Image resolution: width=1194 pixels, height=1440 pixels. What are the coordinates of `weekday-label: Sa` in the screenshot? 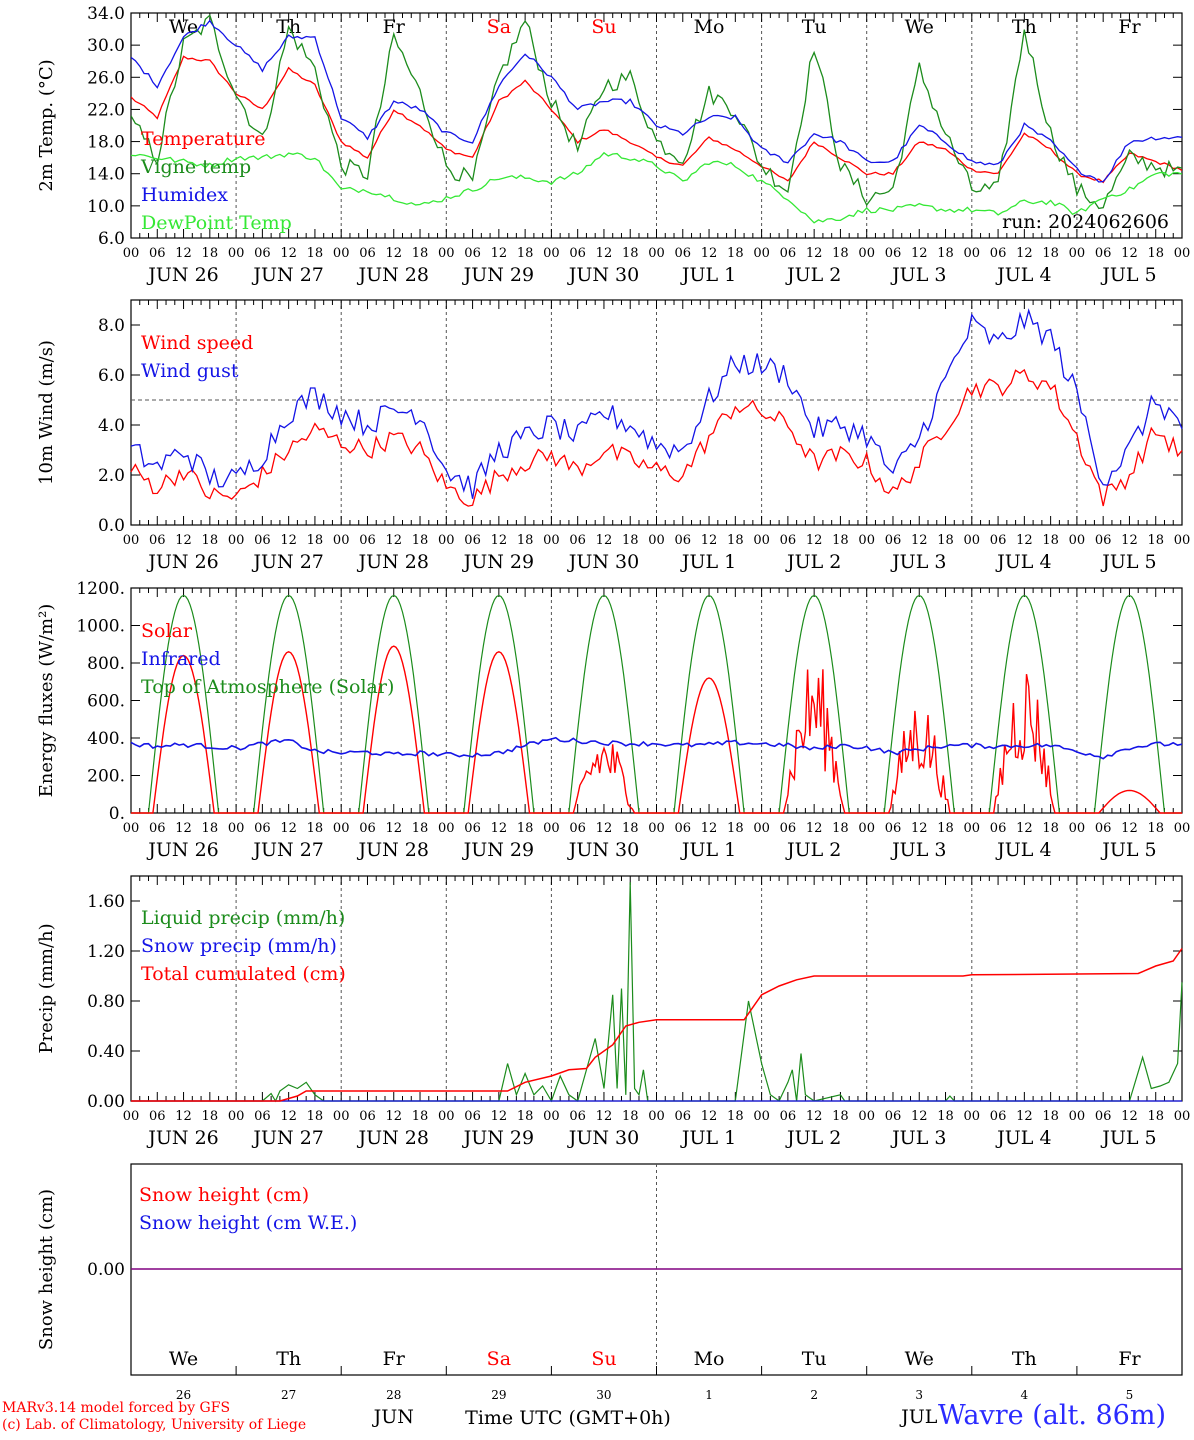 It's located at (499, 27).